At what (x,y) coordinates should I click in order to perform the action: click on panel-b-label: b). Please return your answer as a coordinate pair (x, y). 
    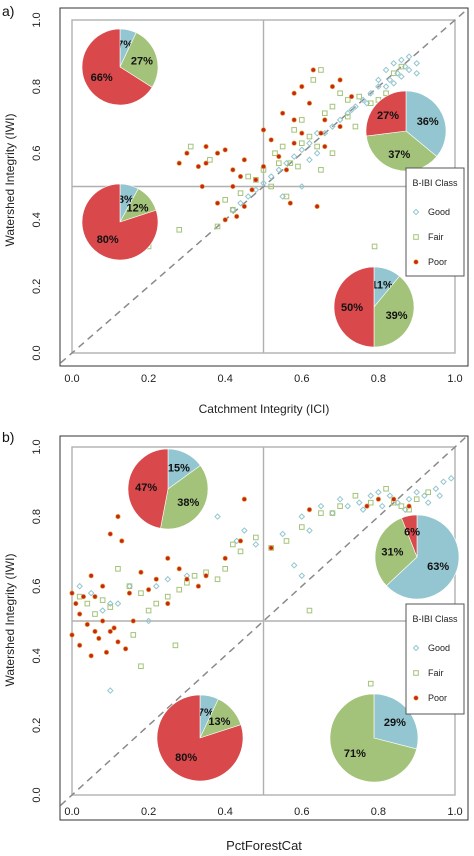
    Looking at the image, I should click on (8, 437).